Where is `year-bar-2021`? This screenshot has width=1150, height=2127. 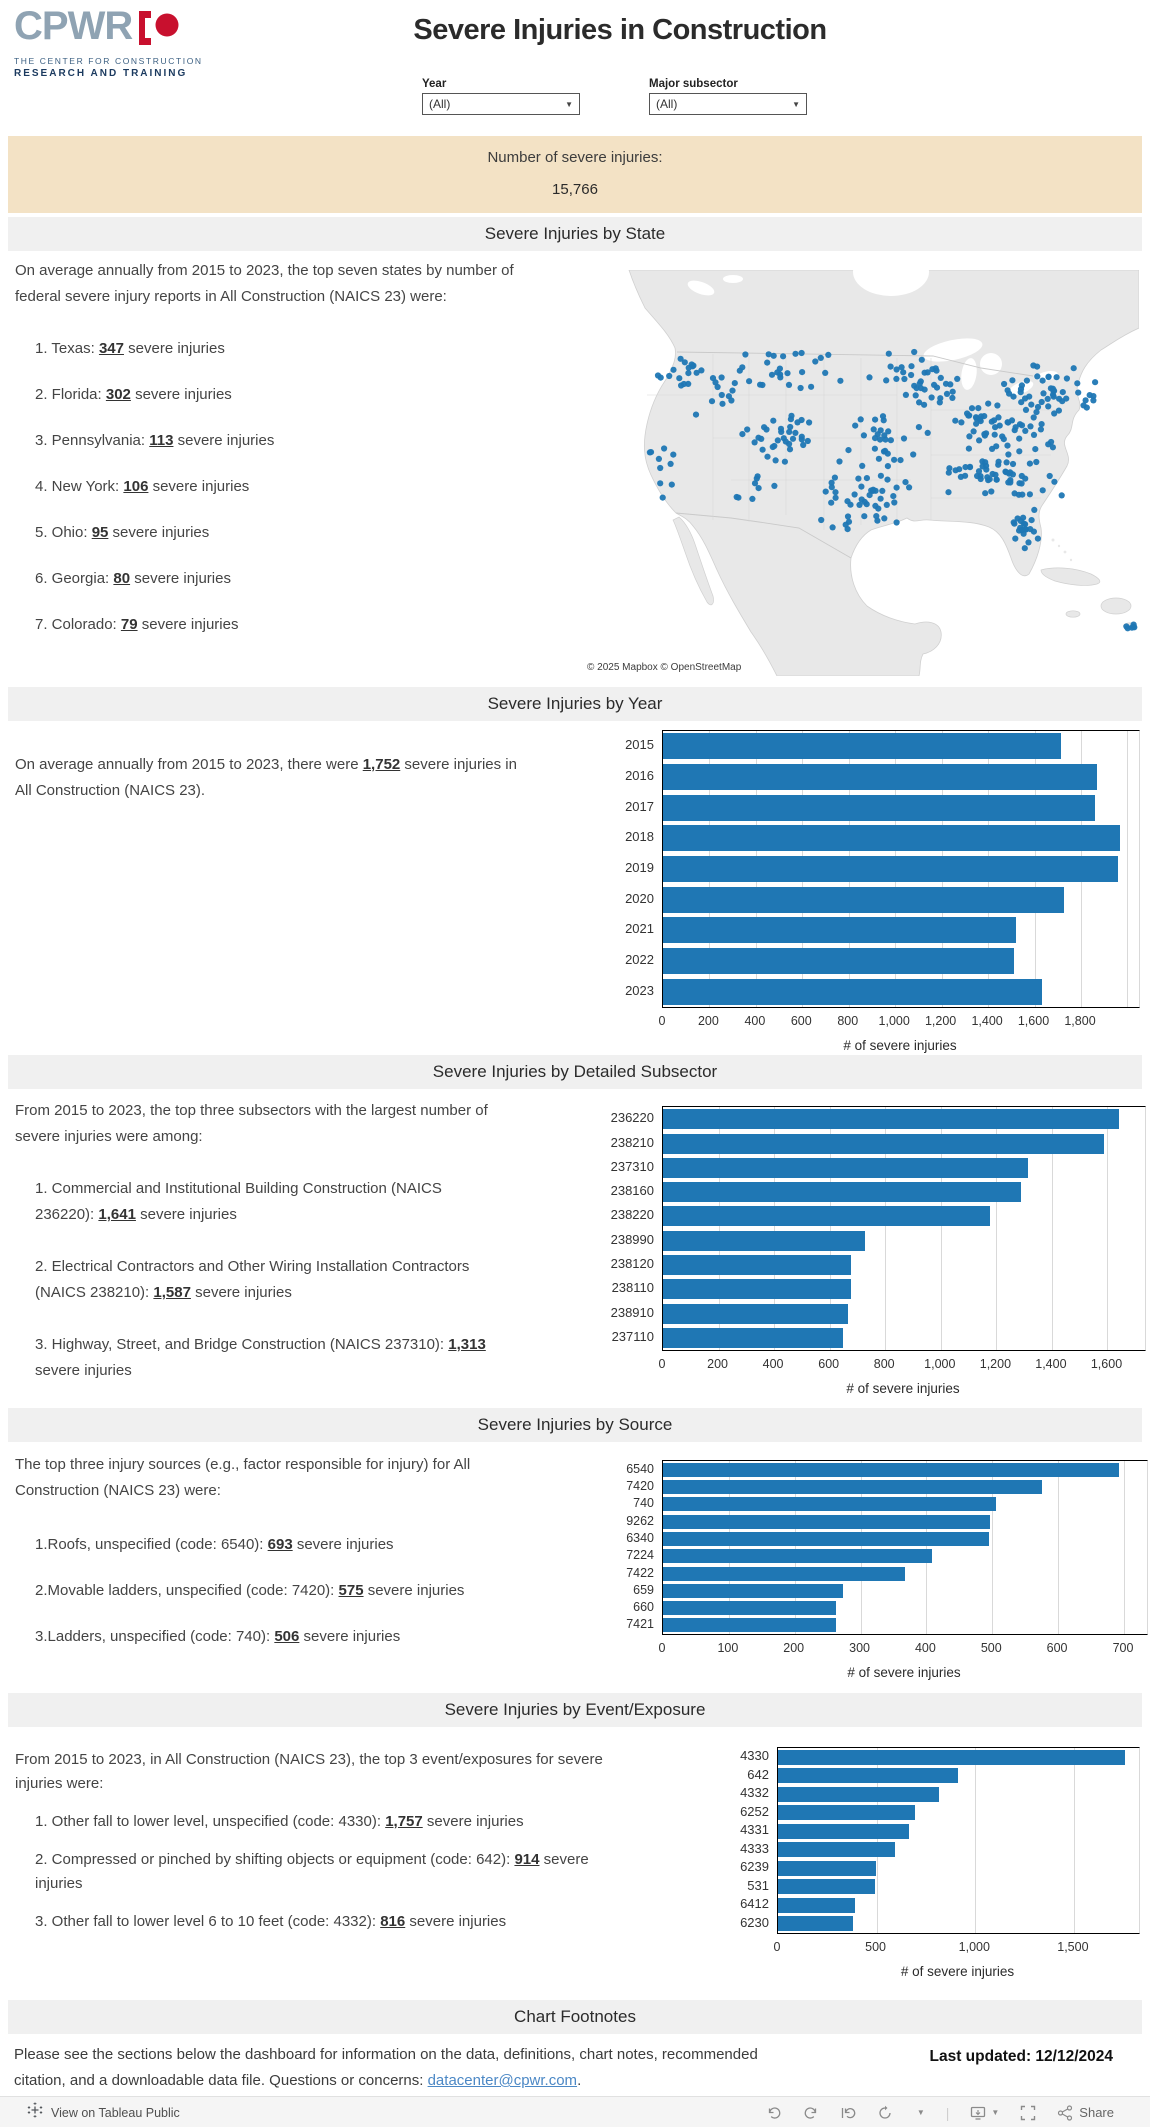
year-bar-2021 is located at coordinates (840, 930).